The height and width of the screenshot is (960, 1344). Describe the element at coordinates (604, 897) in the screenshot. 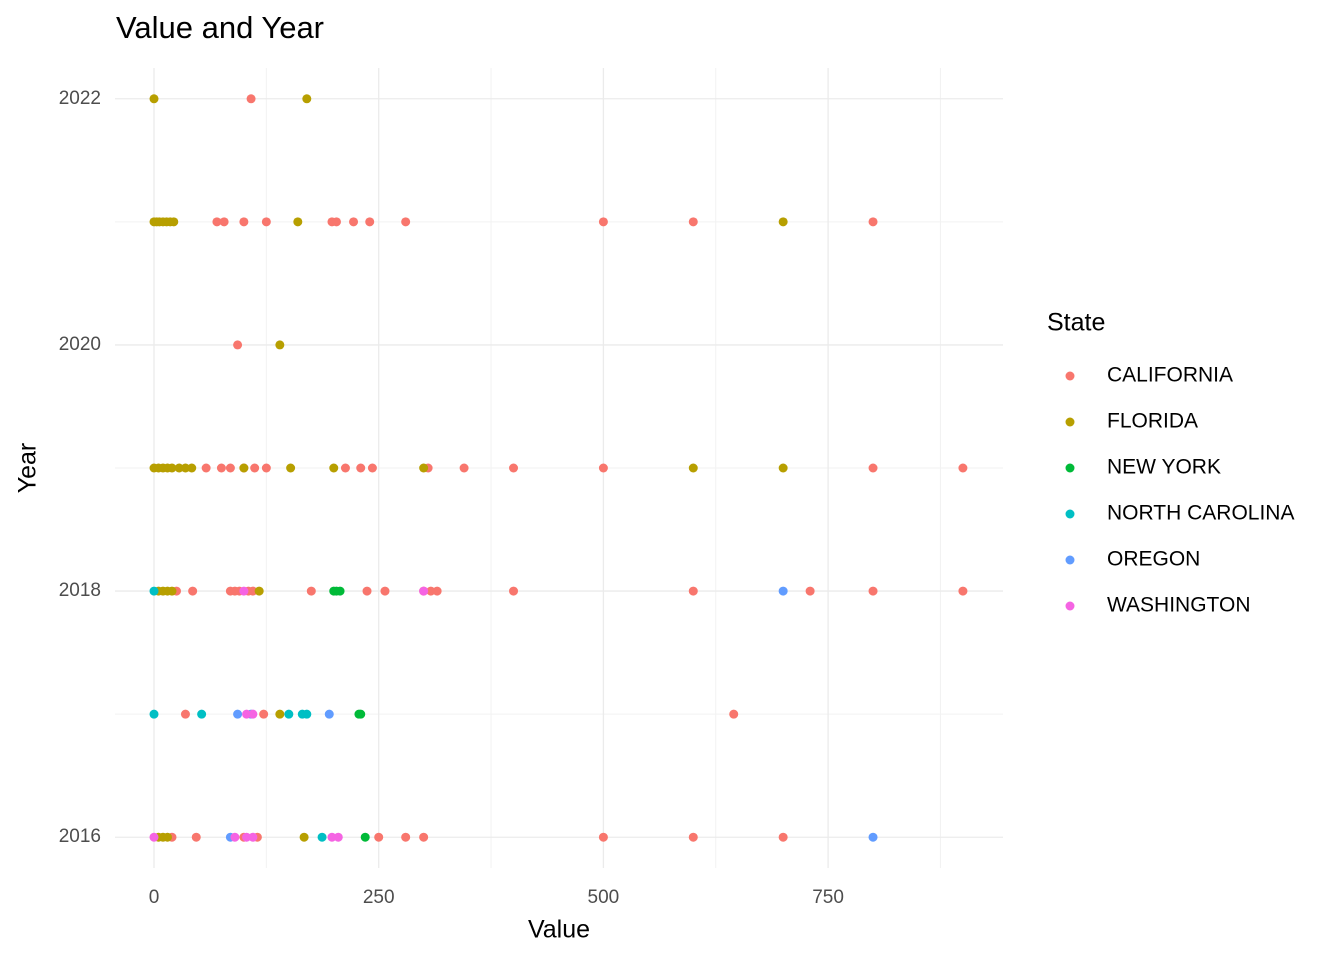

I see `x-tick-label: 500` at that location.